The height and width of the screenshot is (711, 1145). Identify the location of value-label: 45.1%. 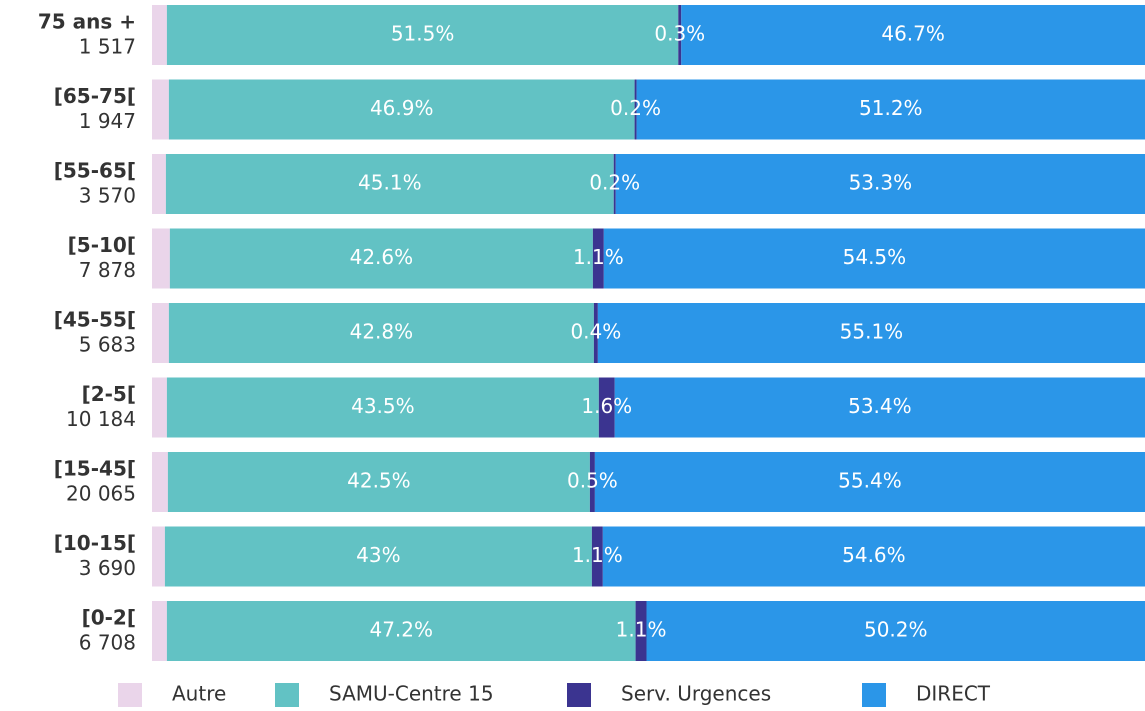
(390, 183).